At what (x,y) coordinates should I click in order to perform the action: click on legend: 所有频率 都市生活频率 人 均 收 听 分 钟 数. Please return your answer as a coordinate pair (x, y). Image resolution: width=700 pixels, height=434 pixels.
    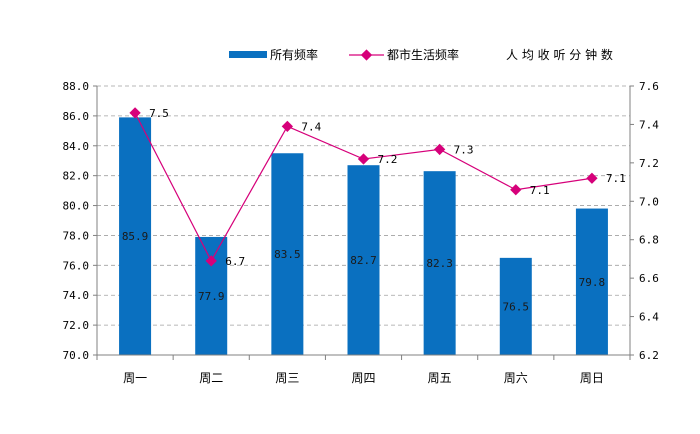
    Looking at the image, I should click on (421, 54).